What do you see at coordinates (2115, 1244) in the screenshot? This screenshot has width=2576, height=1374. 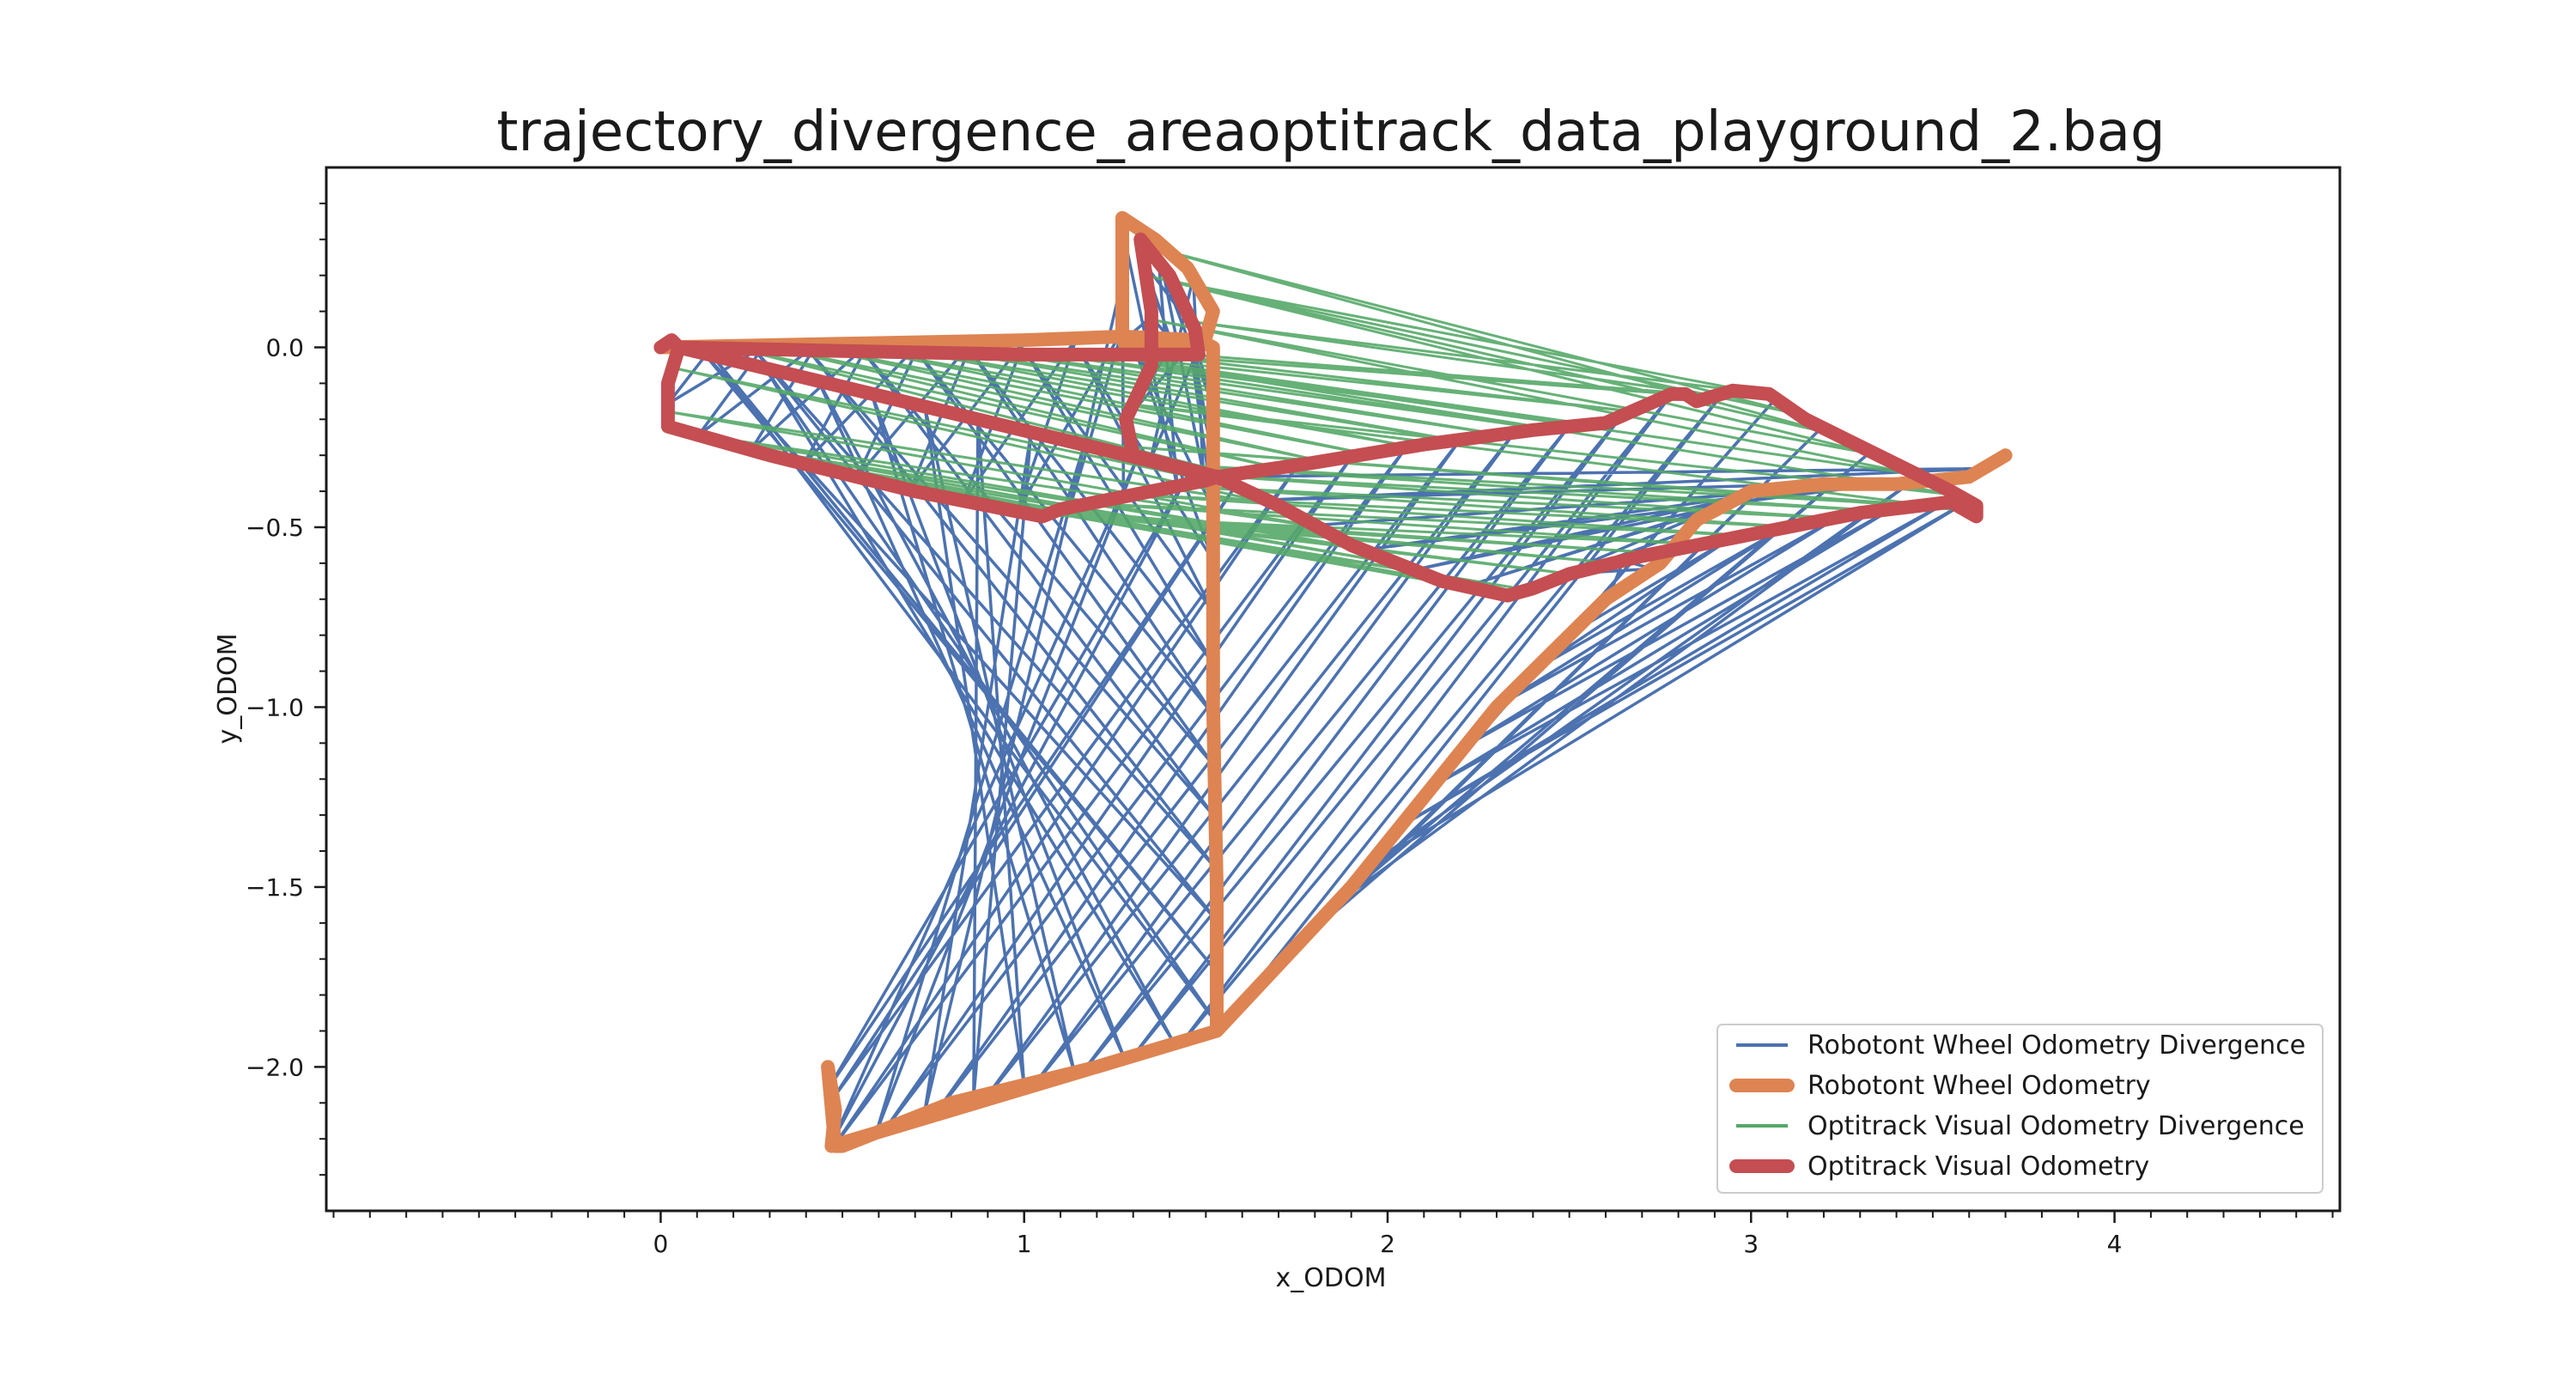 I see `x-tick-label: 4` at bounding box center [2115, 1244].